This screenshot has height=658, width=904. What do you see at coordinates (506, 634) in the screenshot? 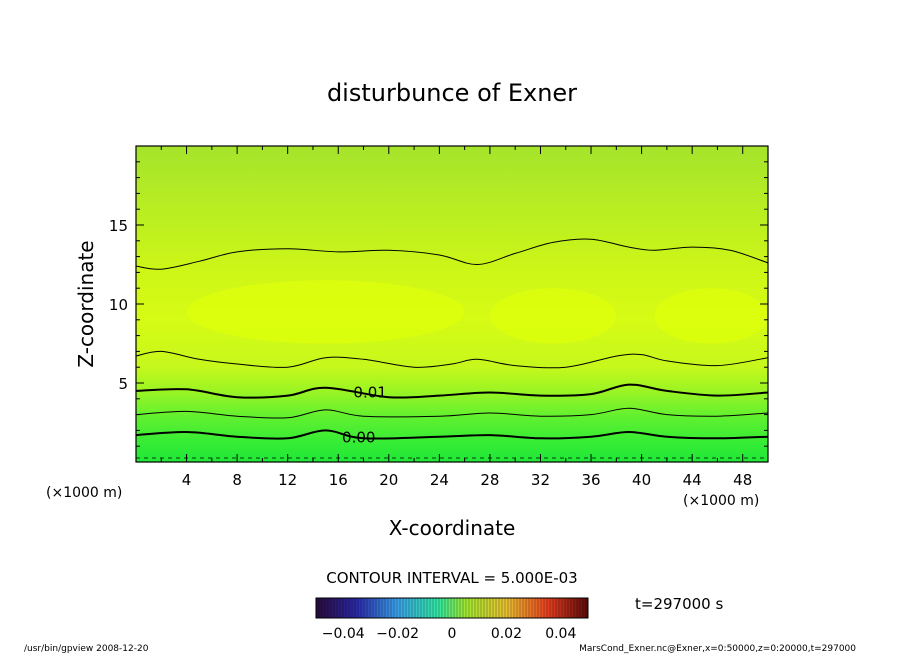
I see `colorbar-tick-label: 0.02` at bounding box center [506, 634].